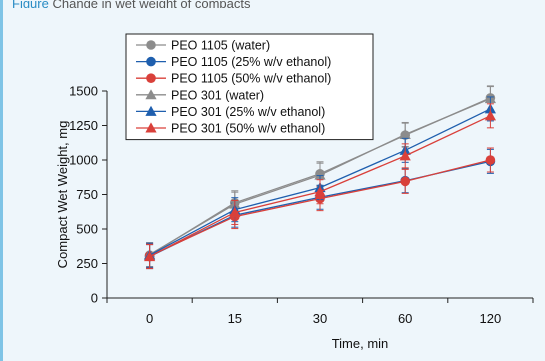  I want to click on legend-item: PEO 1105 (25% w/v ethanol), so click(233, 62).